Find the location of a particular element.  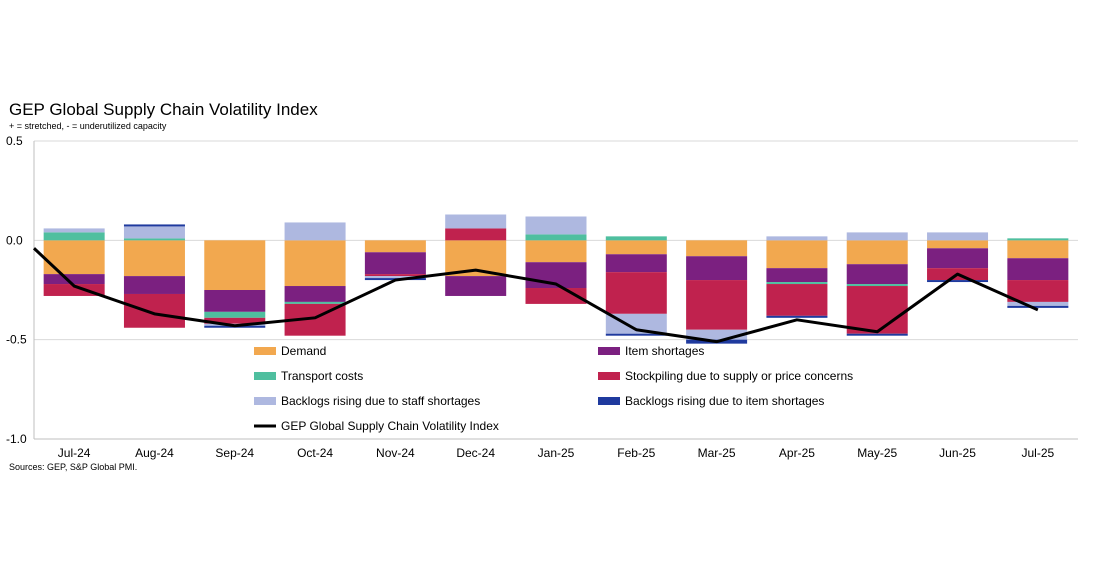

legend-label: Demand is located at coordinates (303, 351).